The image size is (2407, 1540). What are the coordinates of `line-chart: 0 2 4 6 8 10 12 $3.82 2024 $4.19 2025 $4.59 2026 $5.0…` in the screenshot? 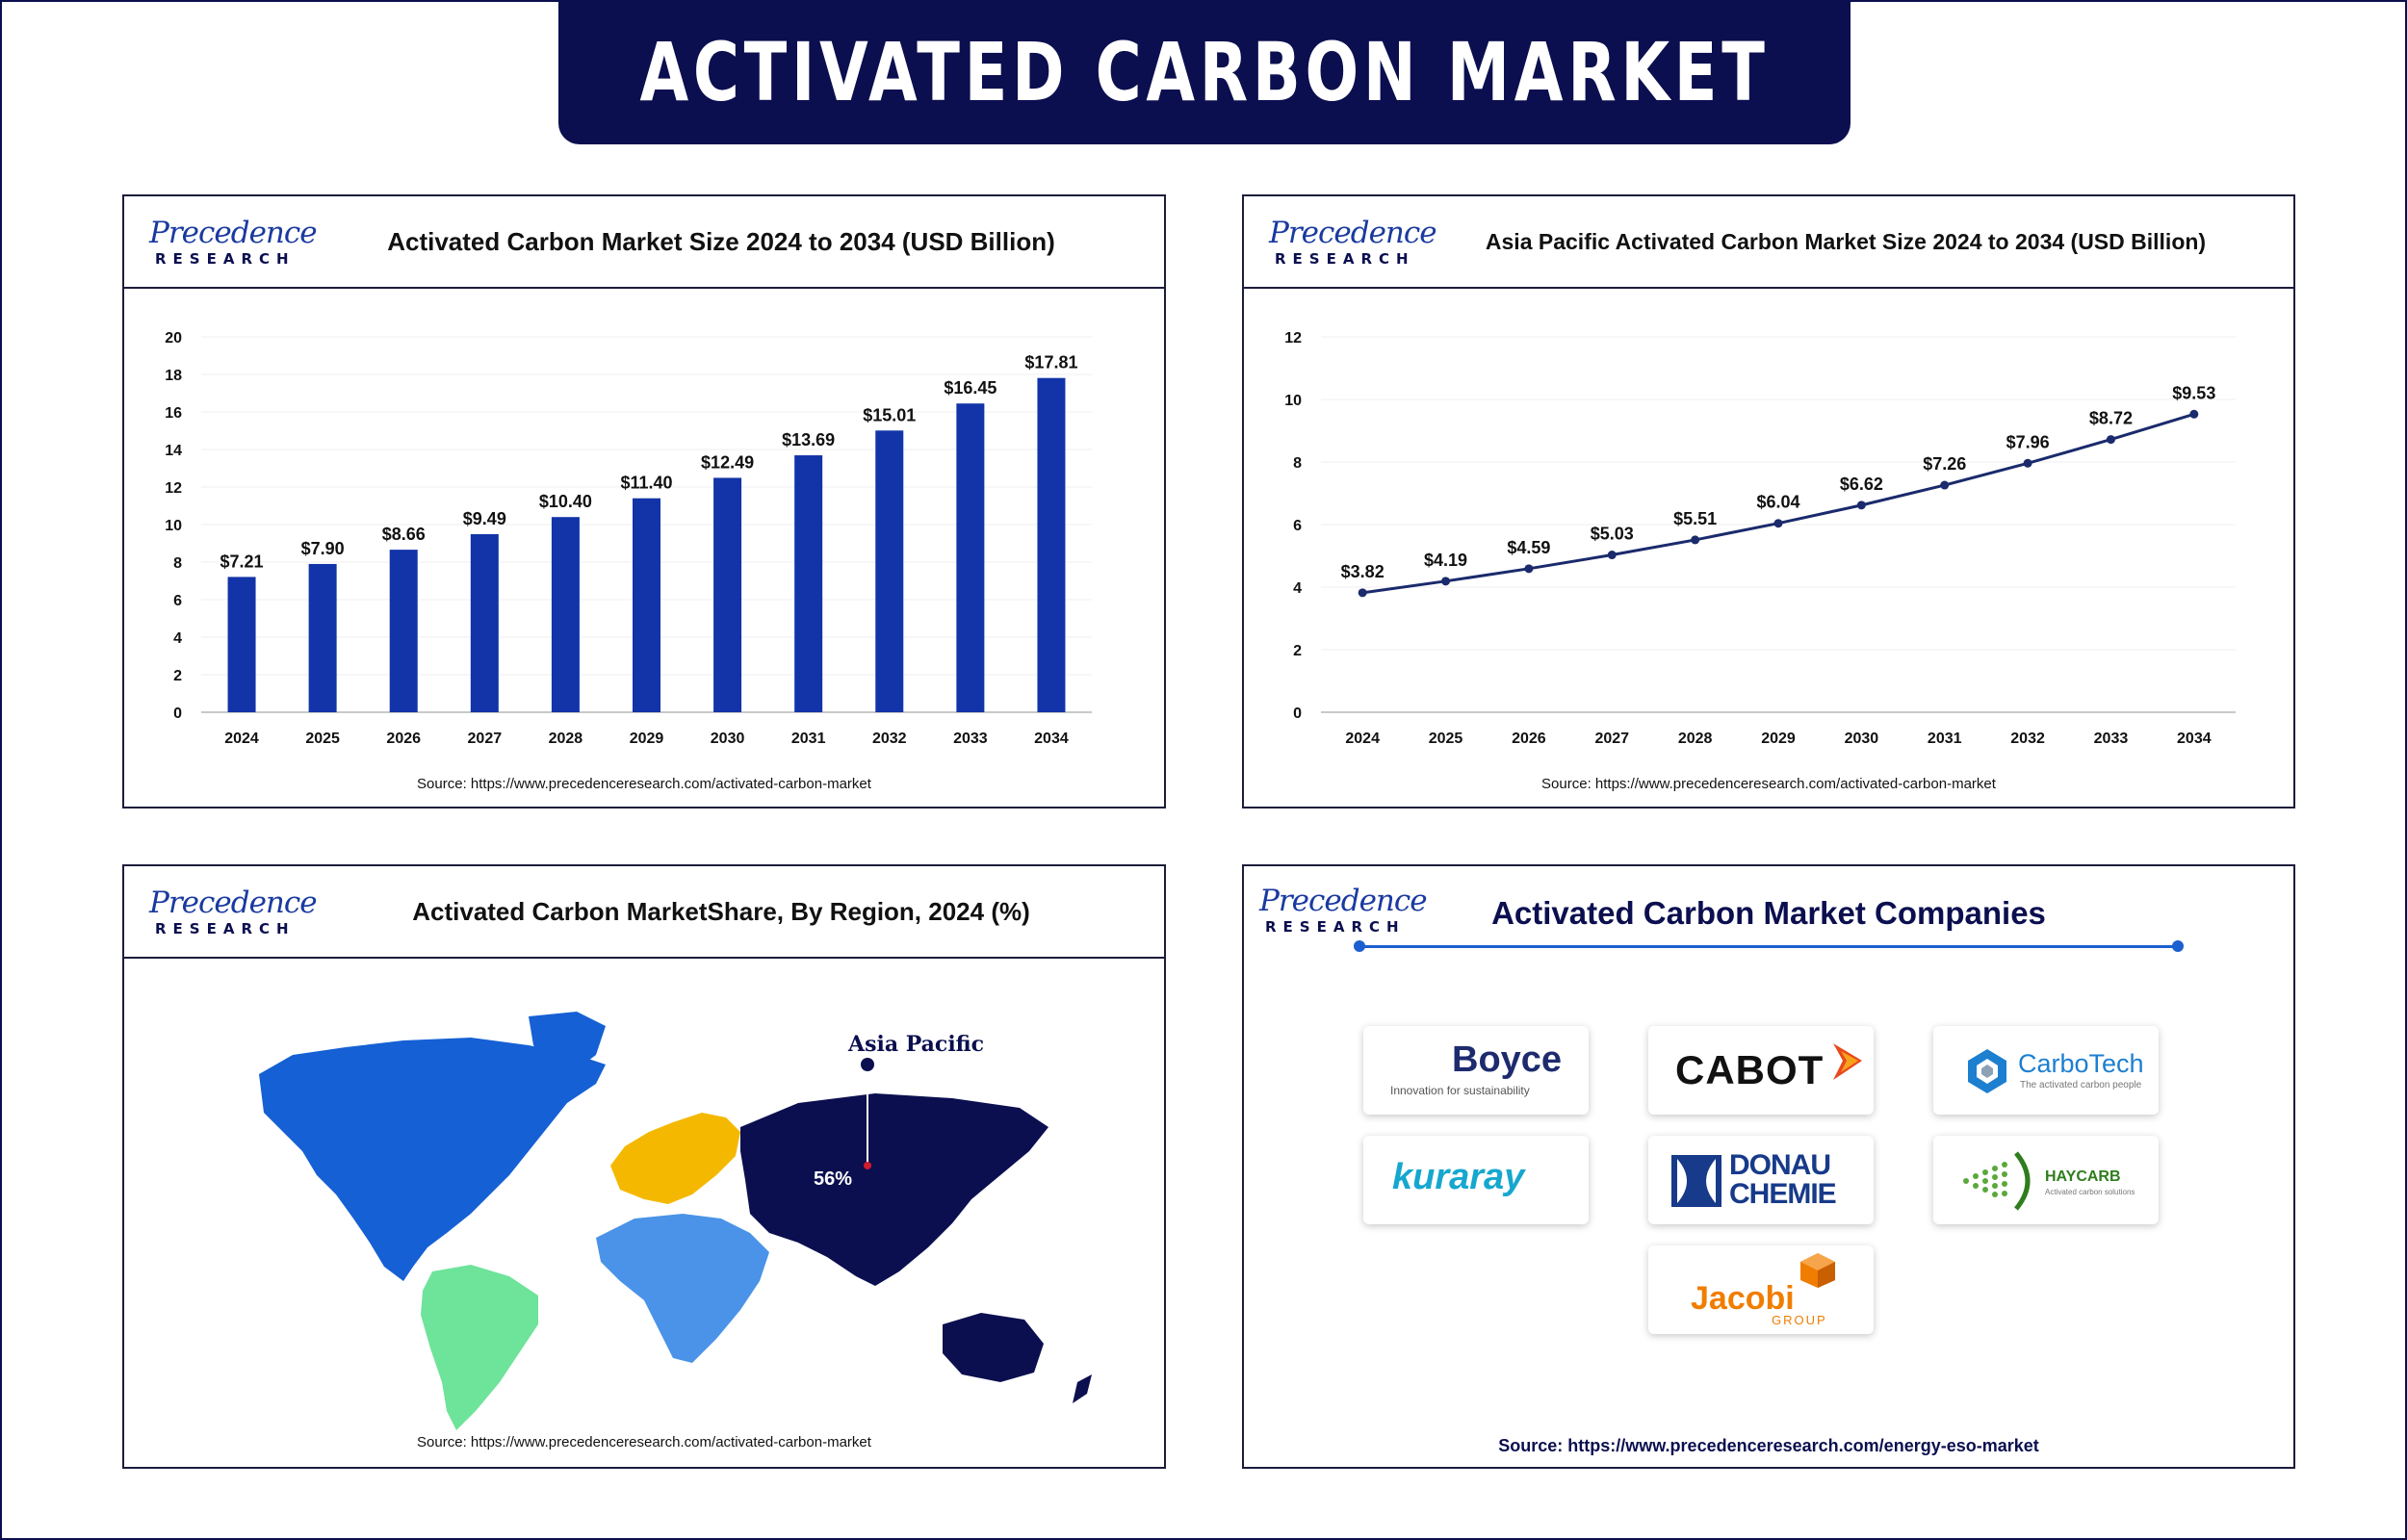 It's located at (1760, 538).